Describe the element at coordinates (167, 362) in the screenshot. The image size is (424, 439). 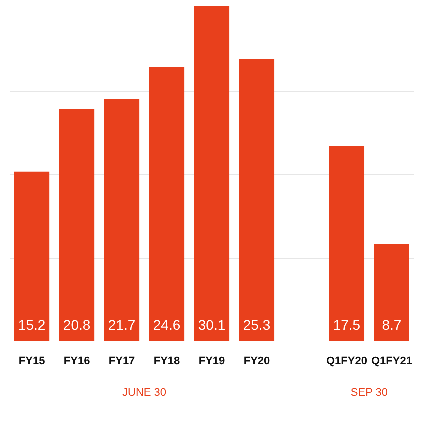
I see `x-tick-label: FY18` at that location.